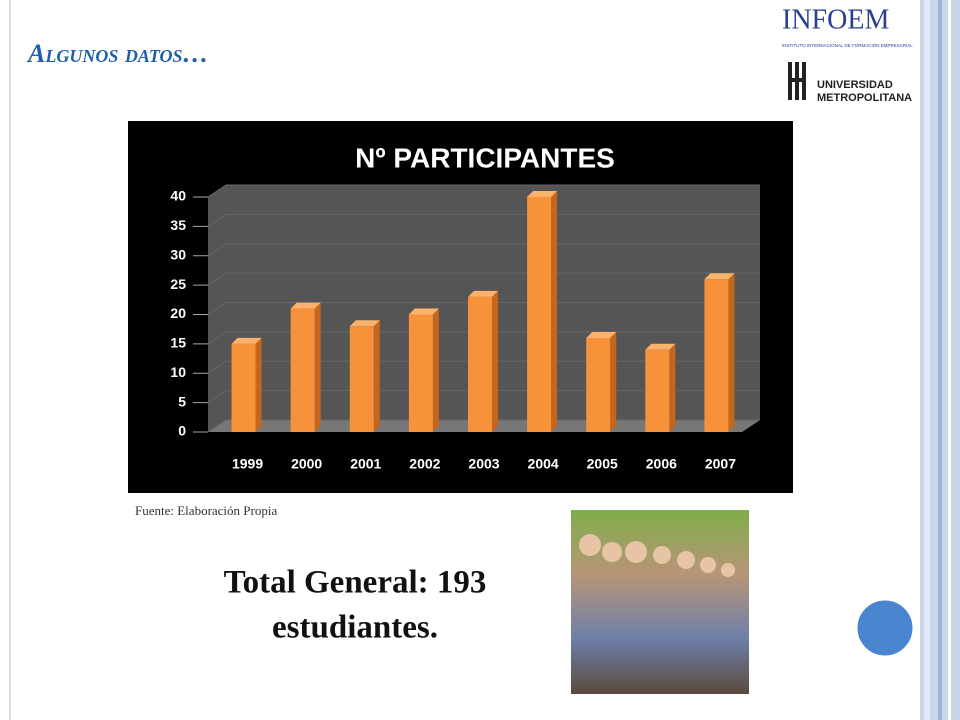 This screenshot has height=720, width=960. Describe the element at coordinates (602, 464) in the screenshot. I see `x-tick-label: 2005` at that location.